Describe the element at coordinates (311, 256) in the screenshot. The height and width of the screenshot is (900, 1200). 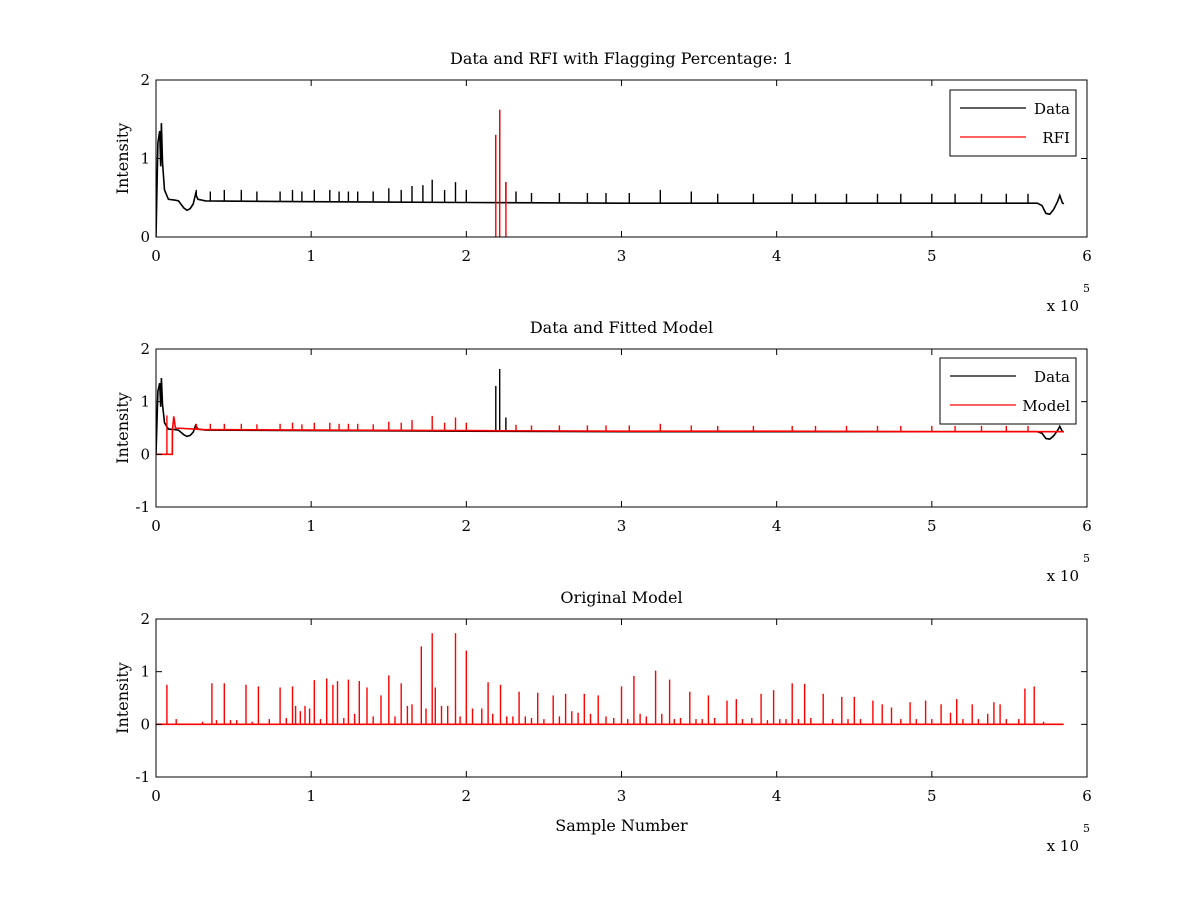
I see `panel-1-xtick-label: 1` at that location.